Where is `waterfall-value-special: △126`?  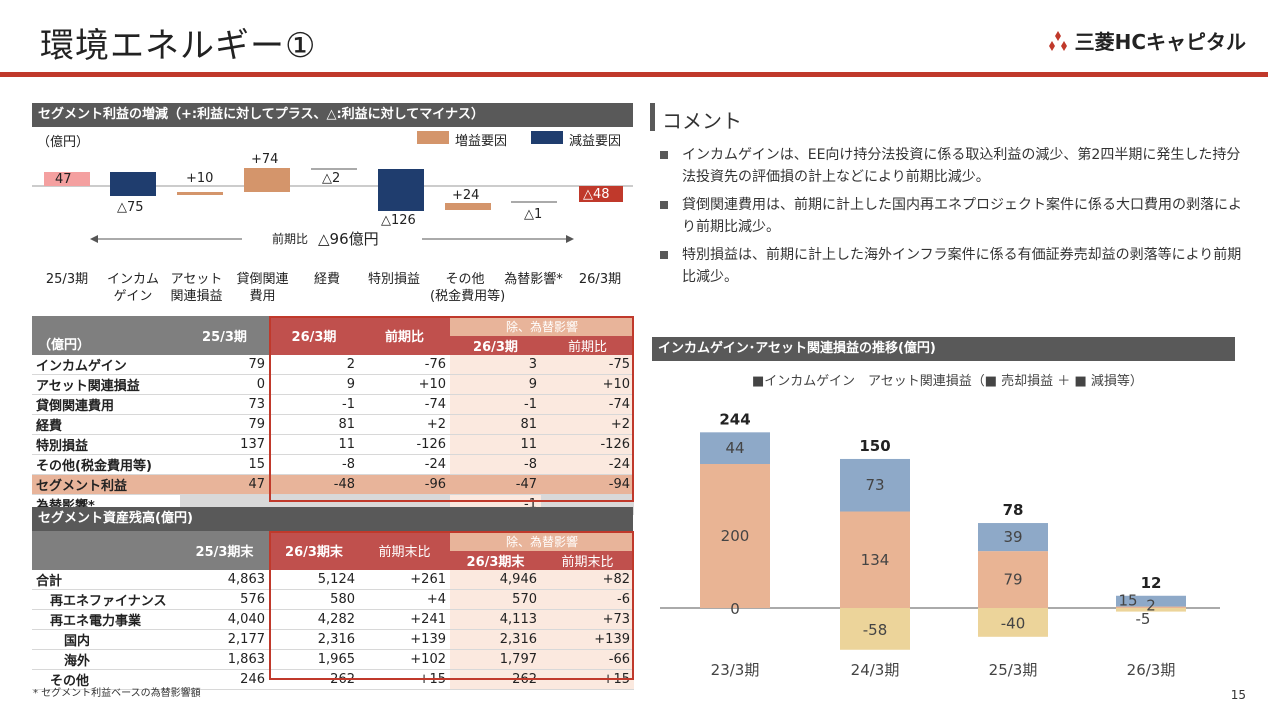
waterfall-value-special: △126 is located at coordinates (398, 220).